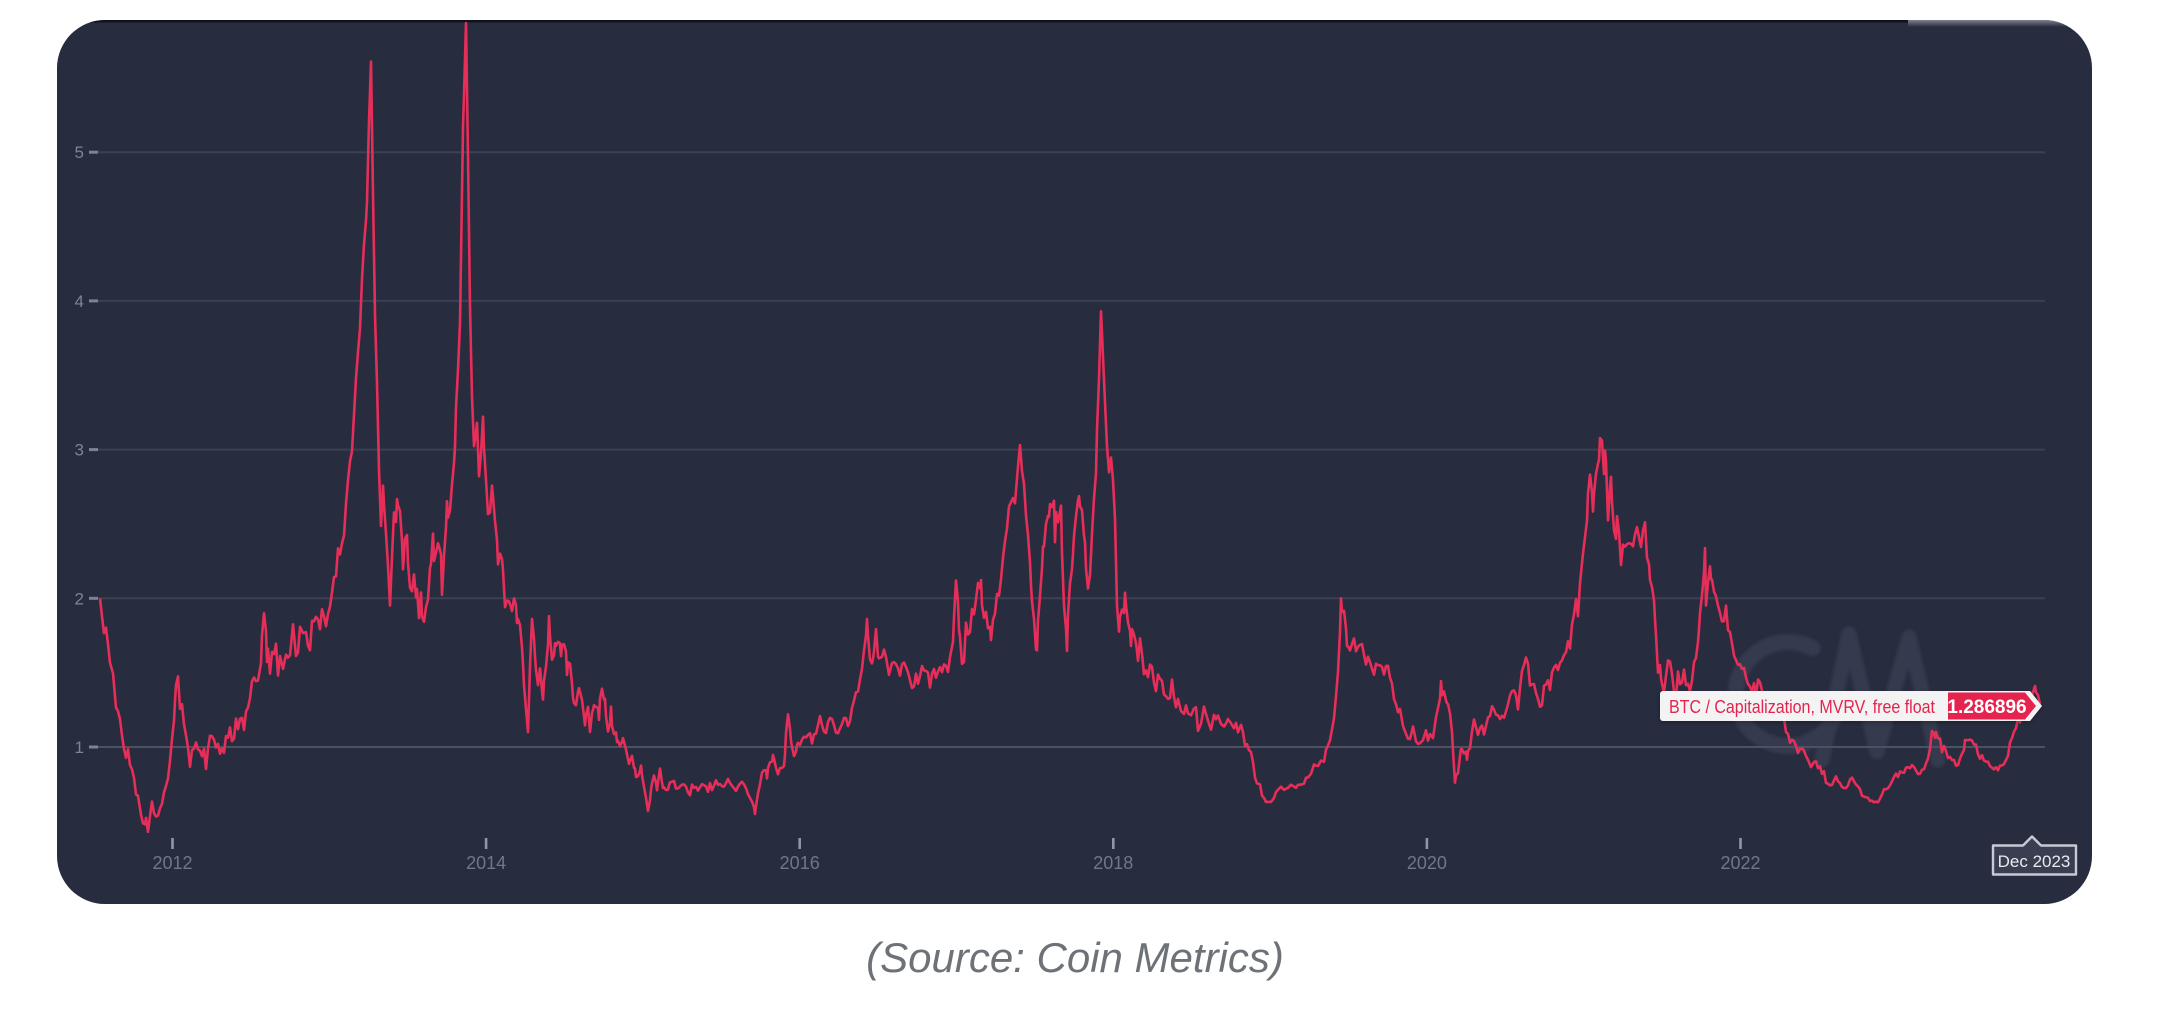 This screenshot has width=2164, height=1016. What do you see at coordinates (1075, 957) in the screenshot?
I see `svg-text: (Source: Coin Metrics)` at bounding box center [1075, 957].